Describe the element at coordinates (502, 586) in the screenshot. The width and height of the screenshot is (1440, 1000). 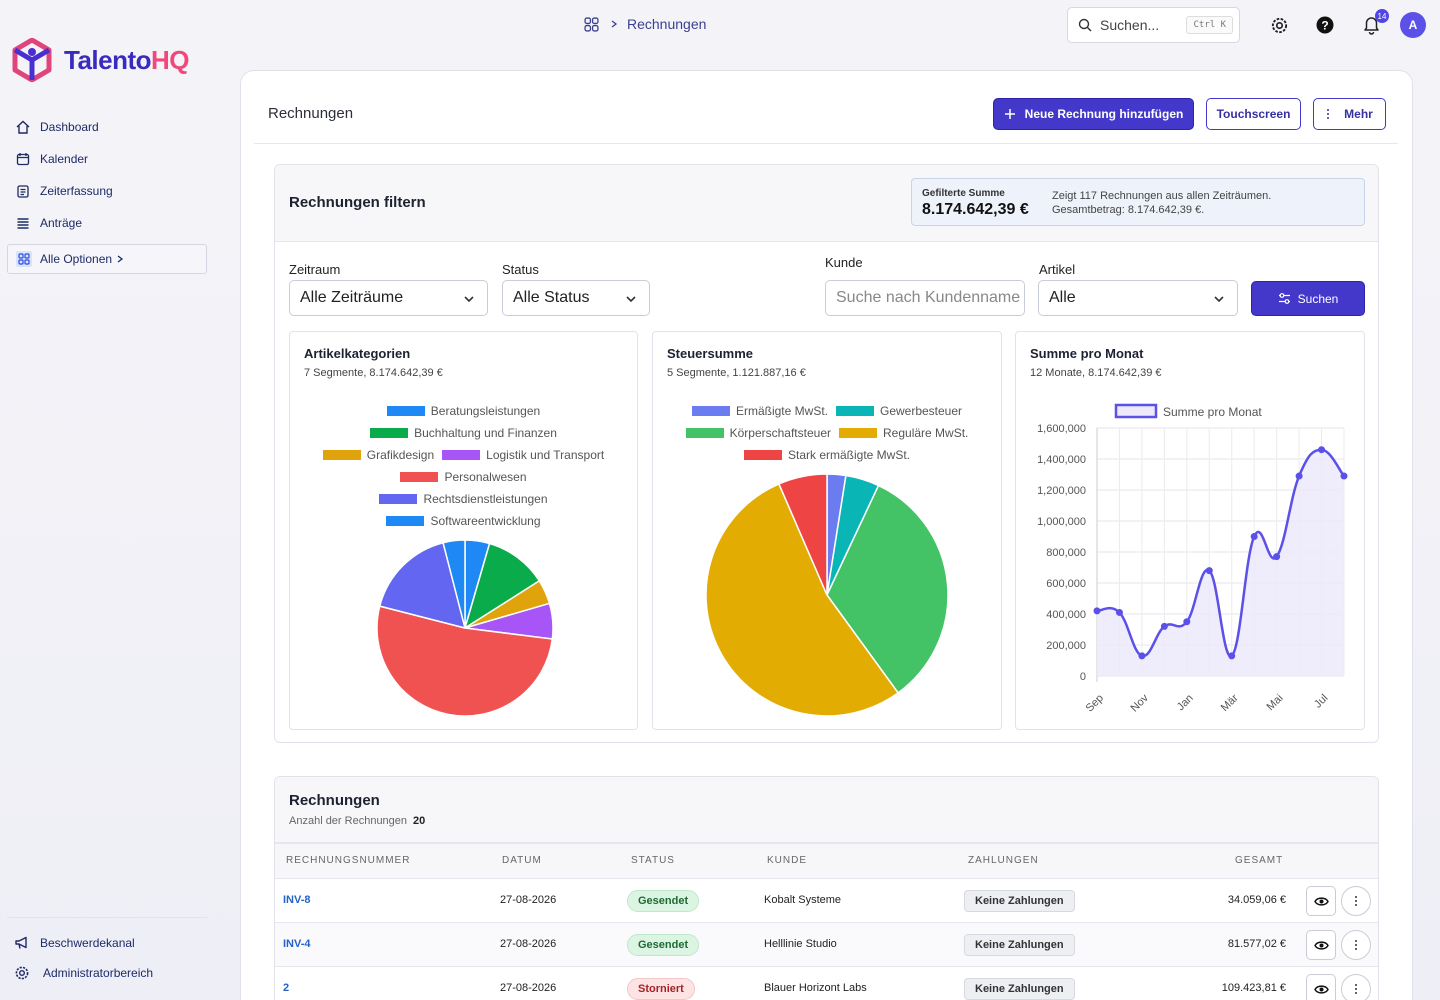
I see `pie-slice-buchhaltung-und-finanzen` at that location.